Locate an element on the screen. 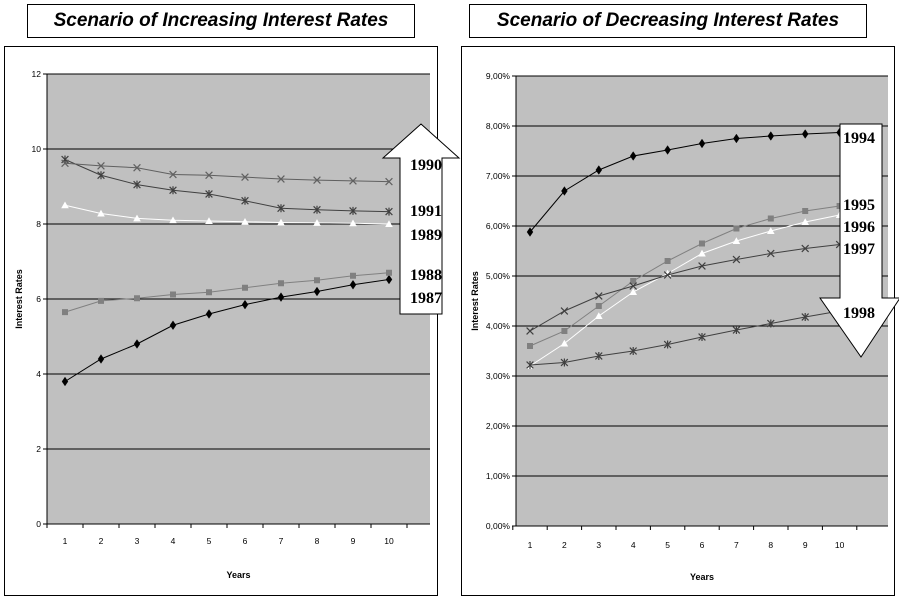  left-x-tick-label: 2 is located at coordinates (101, 541).